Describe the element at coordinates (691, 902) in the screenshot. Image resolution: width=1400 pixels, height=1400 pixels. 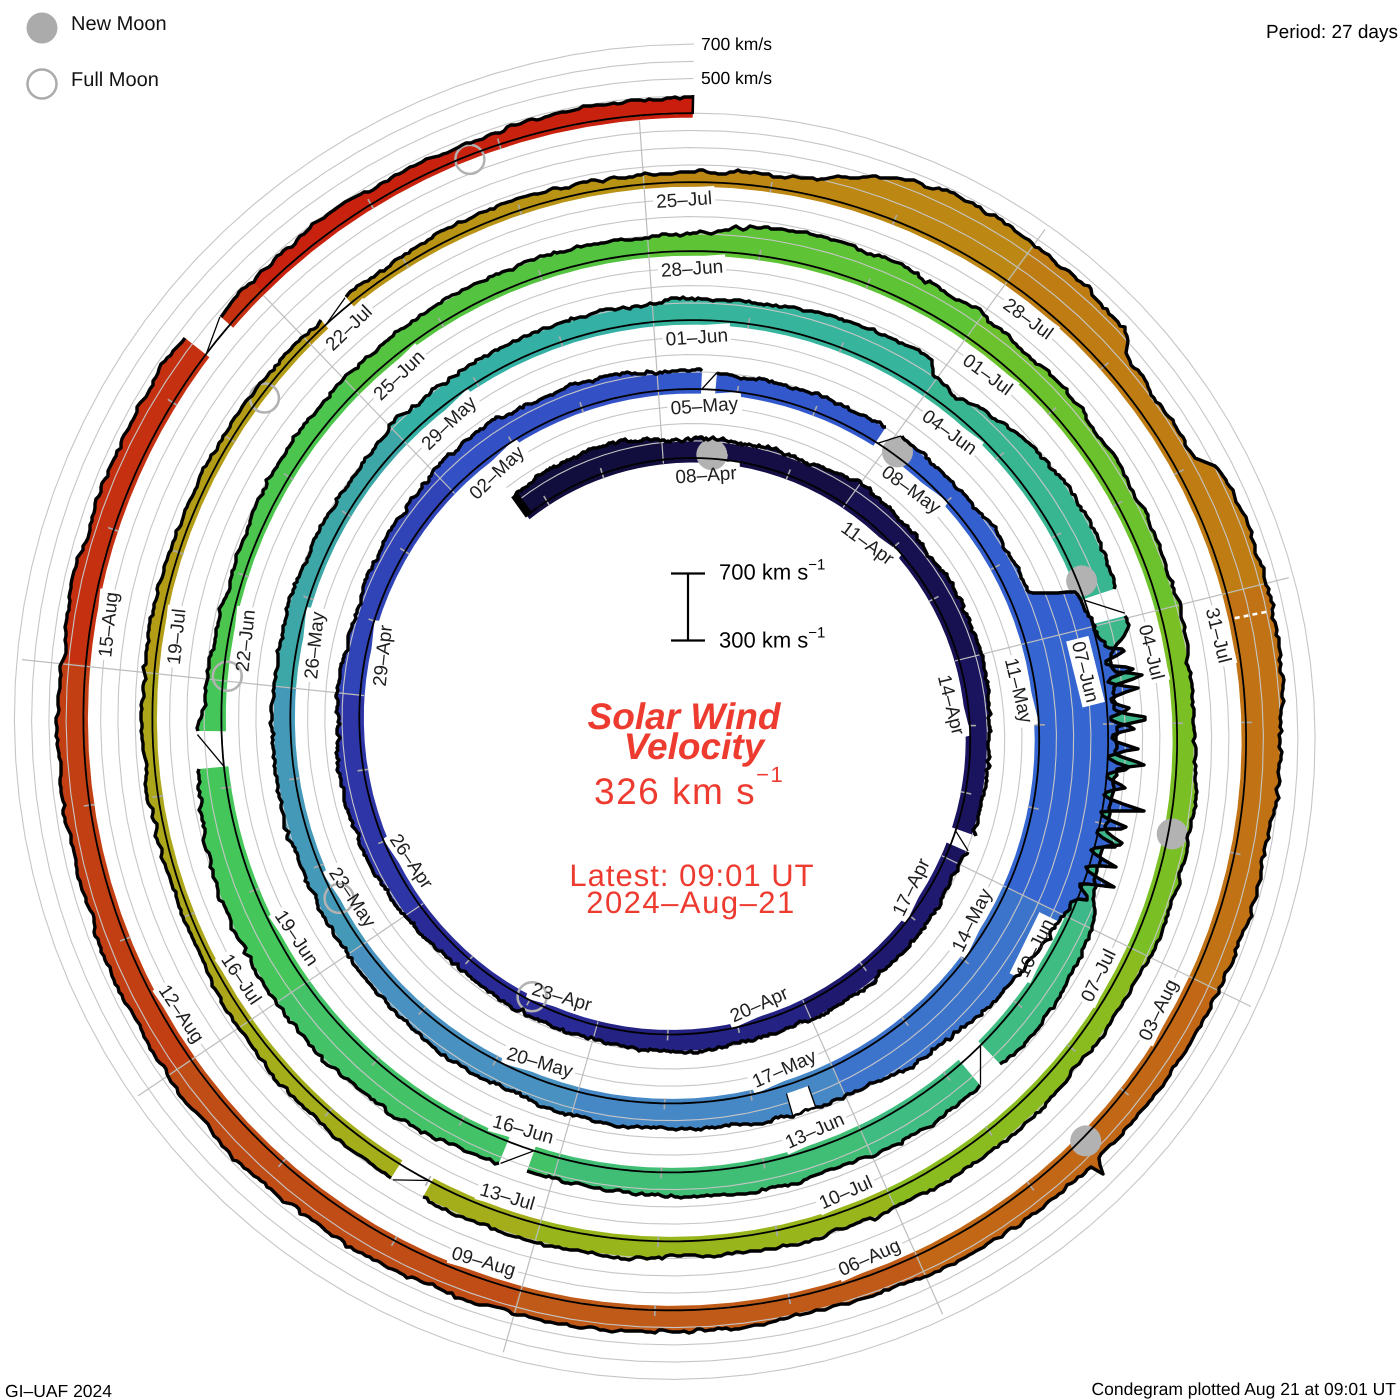
I see `svg-text: 2024–Aug–21` at that location.